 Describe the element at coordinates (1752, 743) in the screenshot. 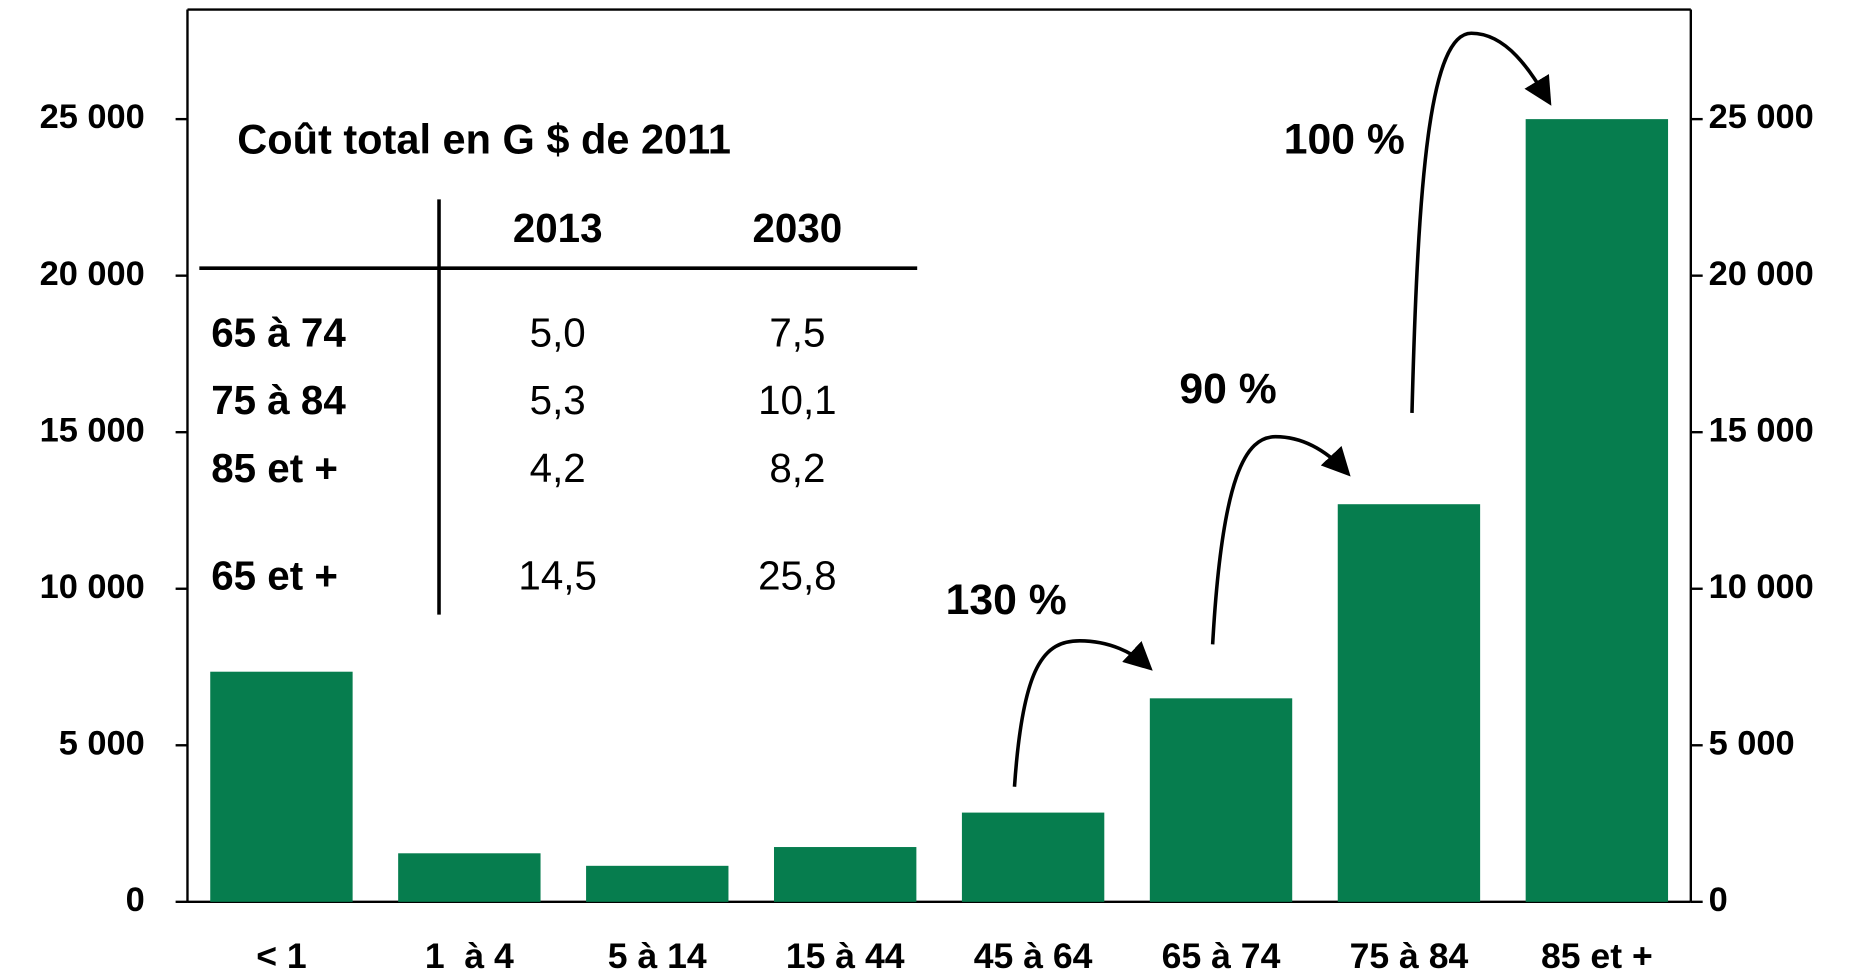

I see `y2-tick-label: 5 000` at that location.